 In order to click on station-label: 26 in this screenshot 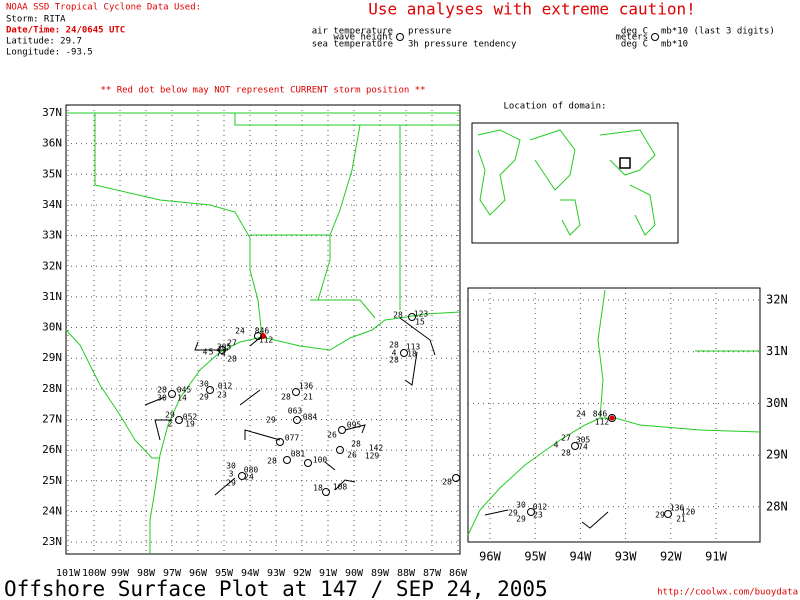, I will do `click(332, 435)`.